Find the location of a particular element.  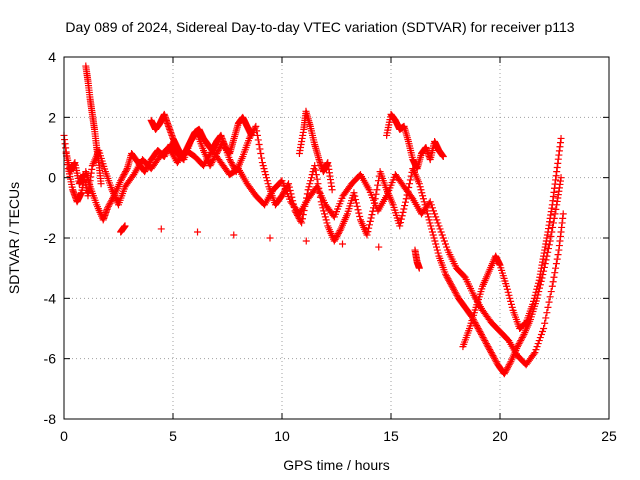

y-tick-label: -2 is located at coordinates (50, 238).